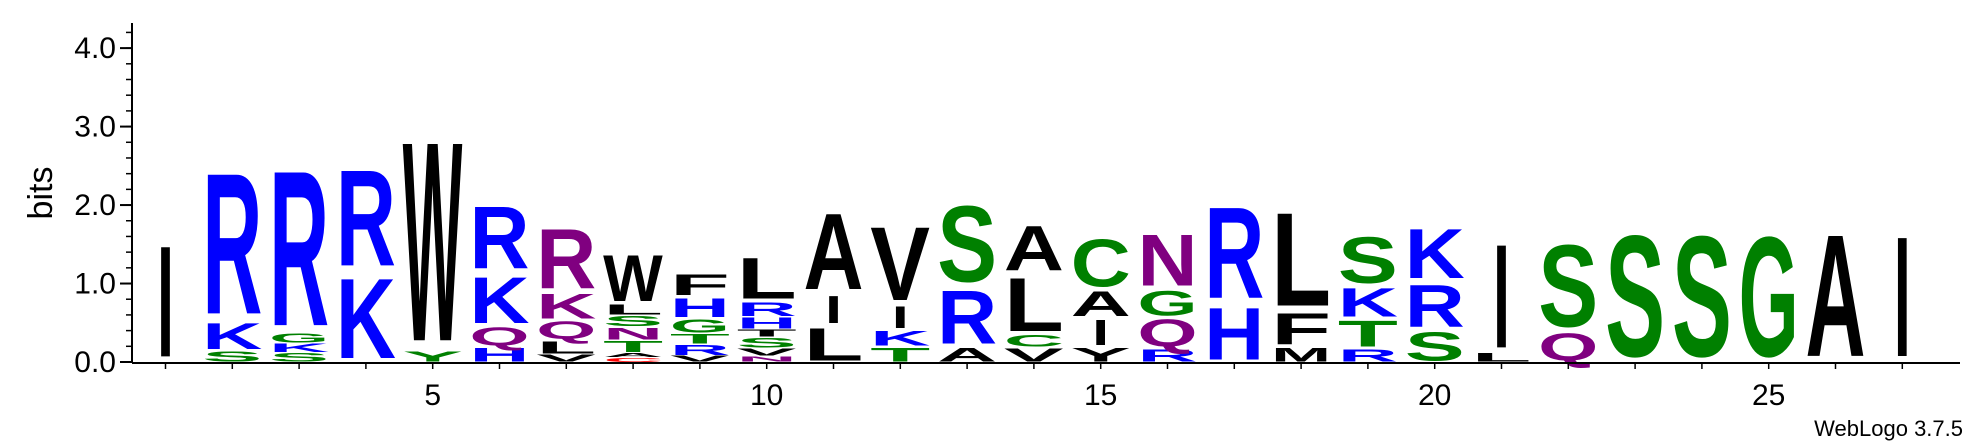  I want to click on y-tick-label: 1.0, so click(95, 284).